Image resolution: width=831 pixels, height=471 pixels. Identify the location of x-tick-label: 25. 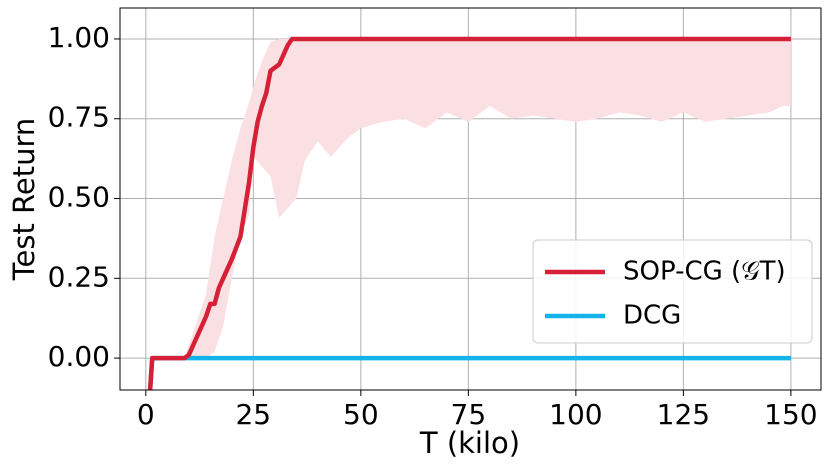
(253, 414).